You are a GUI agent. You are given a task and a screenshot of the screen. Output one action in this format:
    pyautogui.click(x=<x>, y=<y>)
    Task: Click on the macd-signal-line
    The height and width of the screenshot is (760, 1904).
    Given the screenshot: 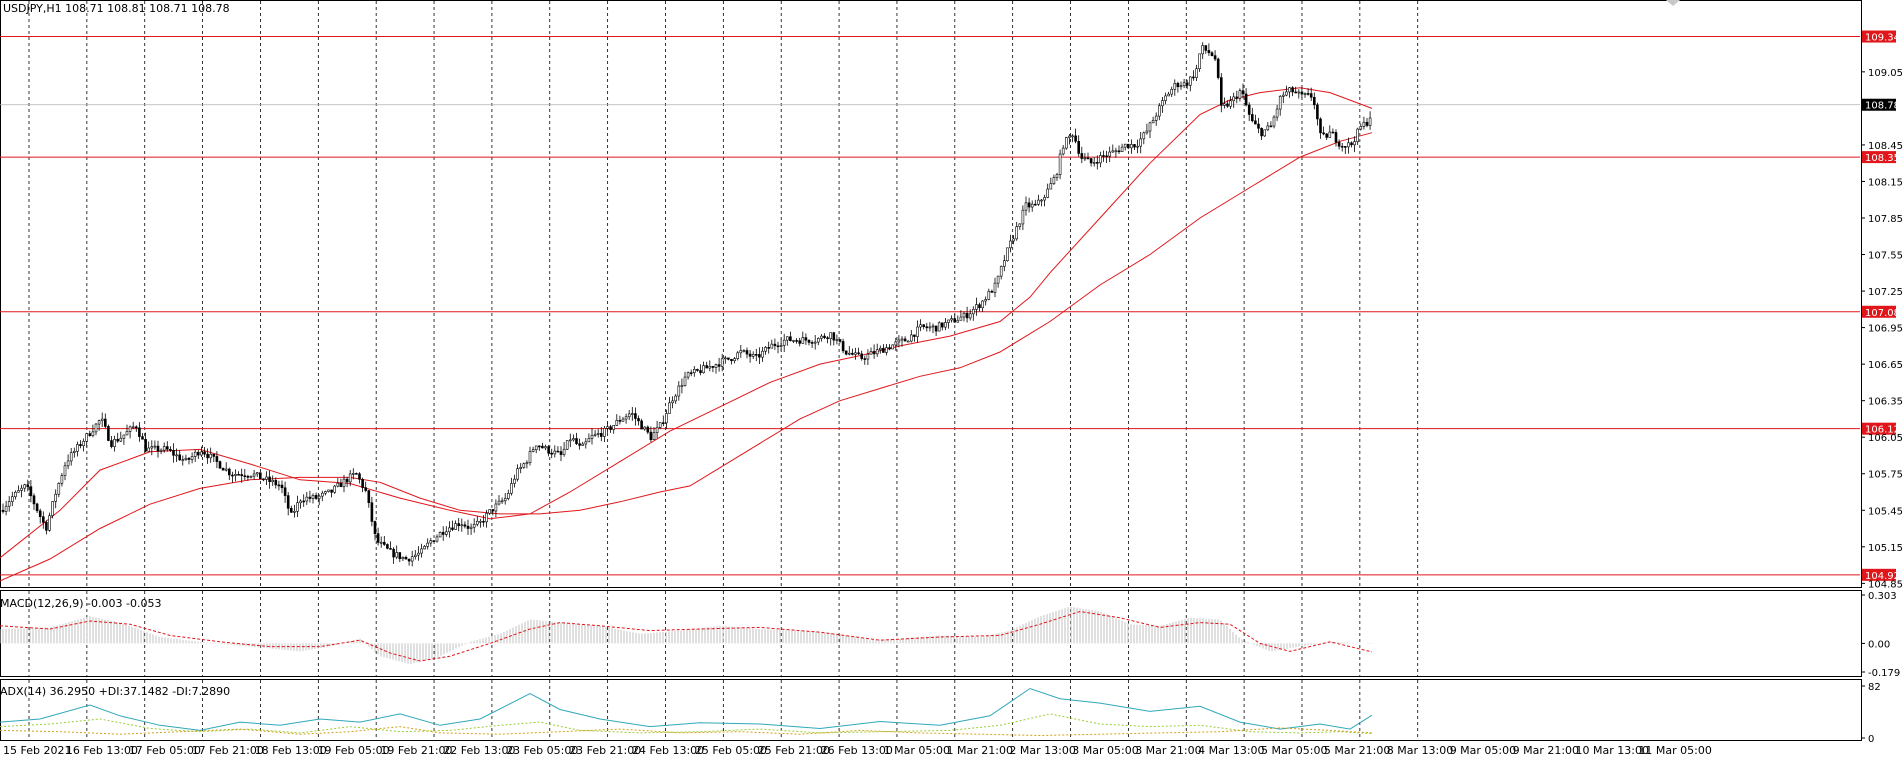 What is the action you would take?
    pyautogui.click(x=686, y=636)
    